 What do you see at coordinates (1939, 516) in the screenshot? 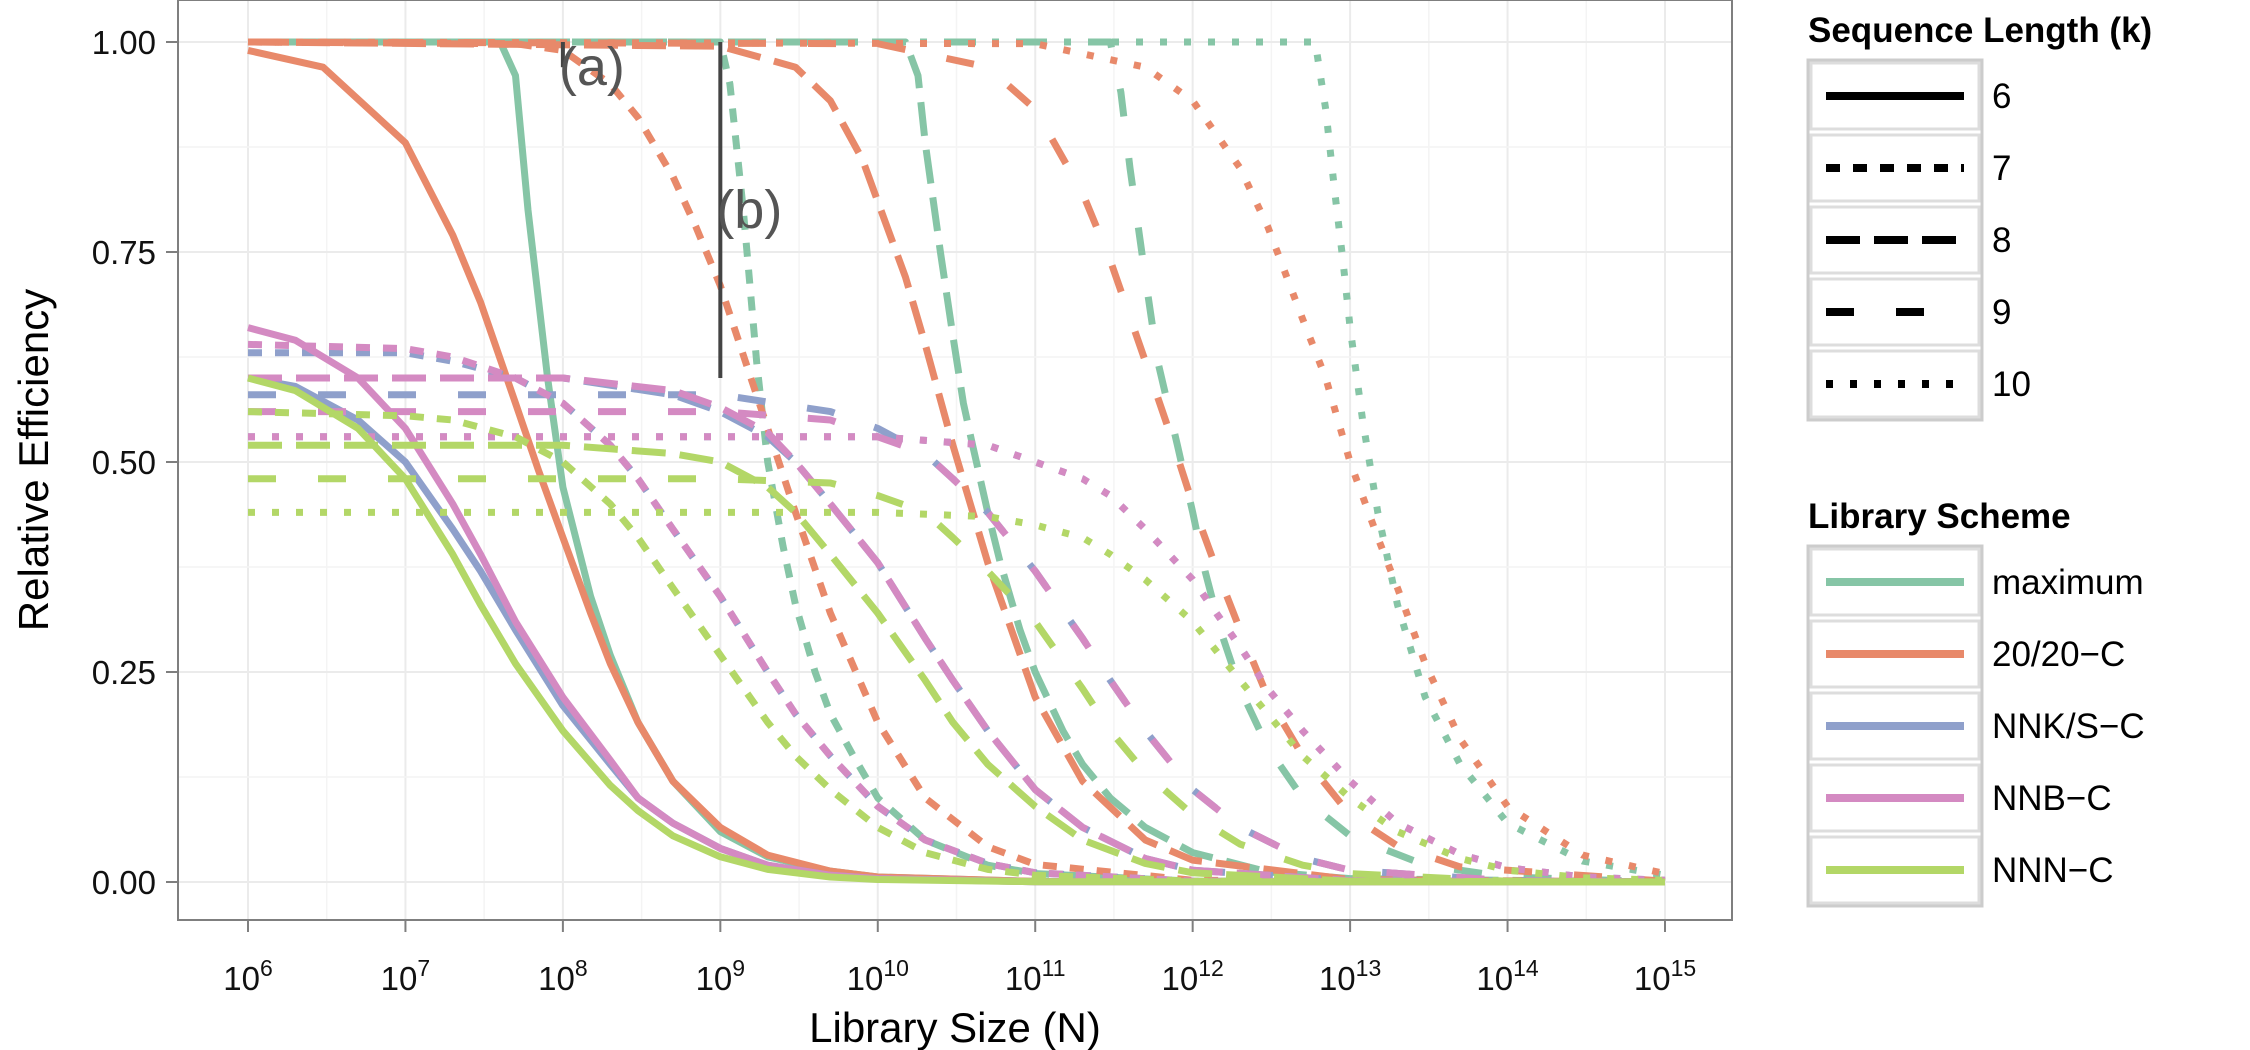
I see `legend-title: Library Scheme` at bounding box center [1939, 516].